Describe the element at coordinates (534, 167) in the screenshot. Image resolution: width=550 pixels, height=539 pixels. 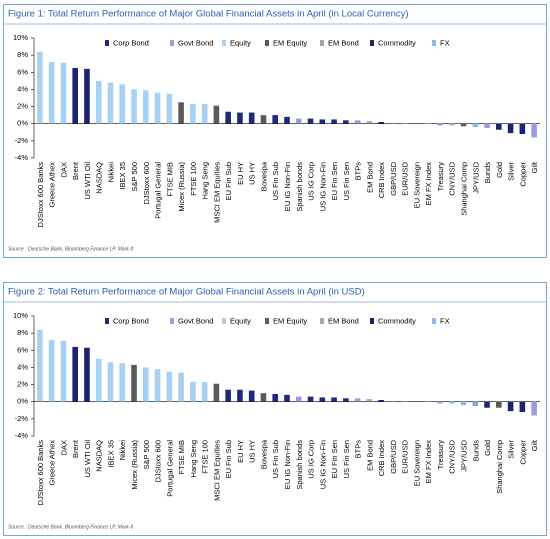
I see `x-tick-label: Gilt` at that location.